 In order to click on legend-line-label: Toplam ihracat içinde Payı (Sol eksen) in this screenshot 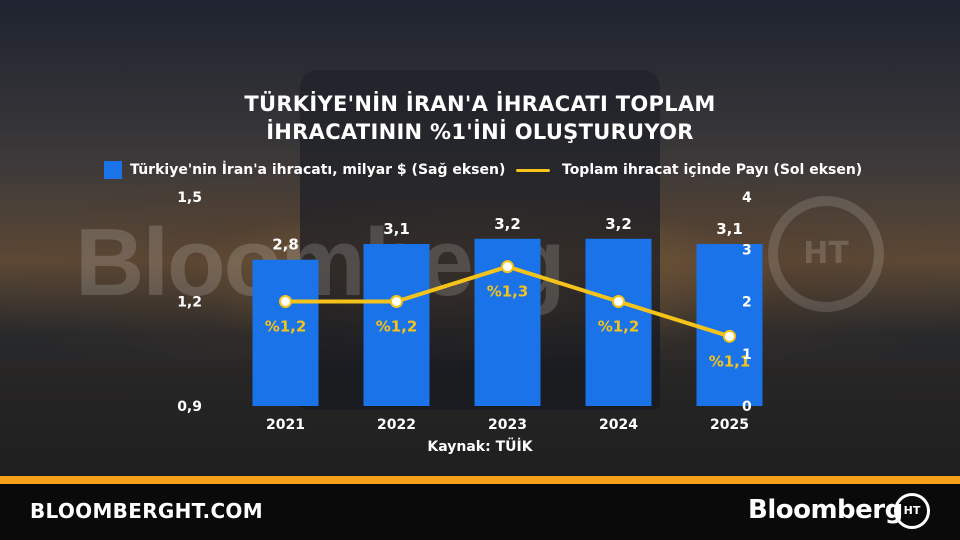, I will do `click(712, 170)`.